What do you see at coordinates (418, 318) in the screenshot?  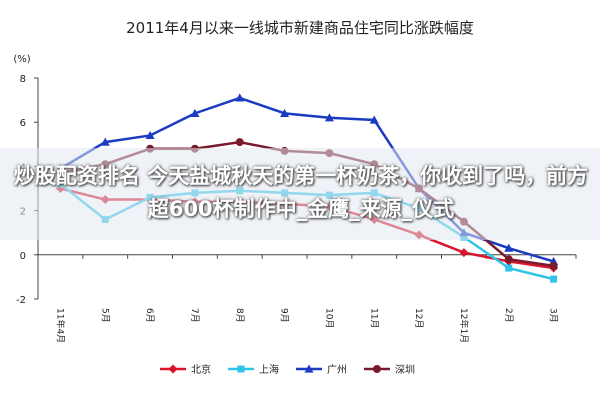 I see `x-tick-label: 12月` at bounding box center [418, 318].